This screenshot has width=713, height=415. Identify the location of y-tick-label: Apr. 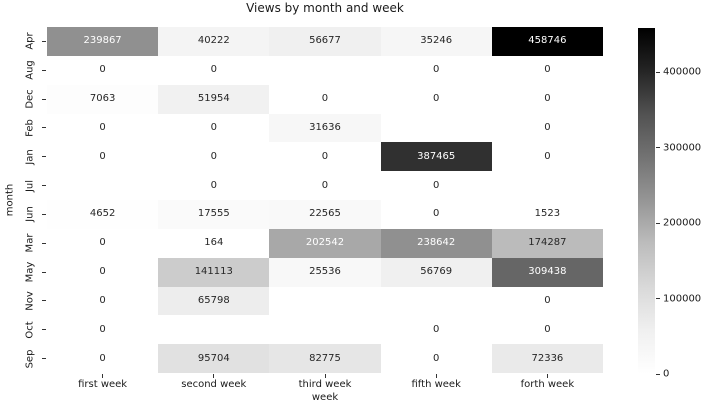
(30, 41).